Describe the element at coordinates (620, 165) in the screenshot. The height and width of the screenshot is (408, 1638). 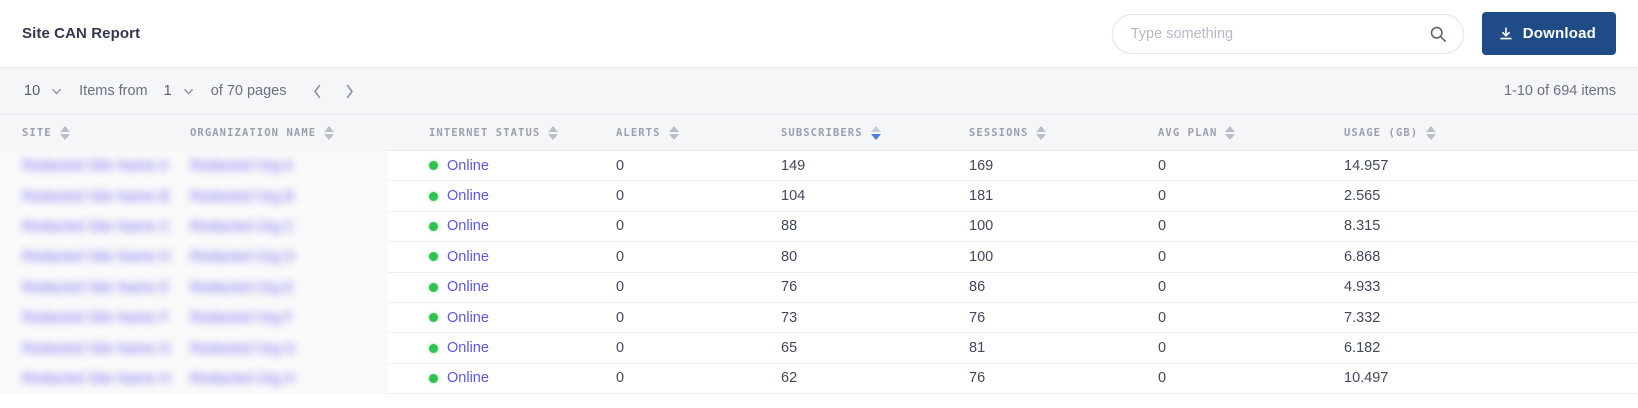
I see `alerts-value: 0` at that location.